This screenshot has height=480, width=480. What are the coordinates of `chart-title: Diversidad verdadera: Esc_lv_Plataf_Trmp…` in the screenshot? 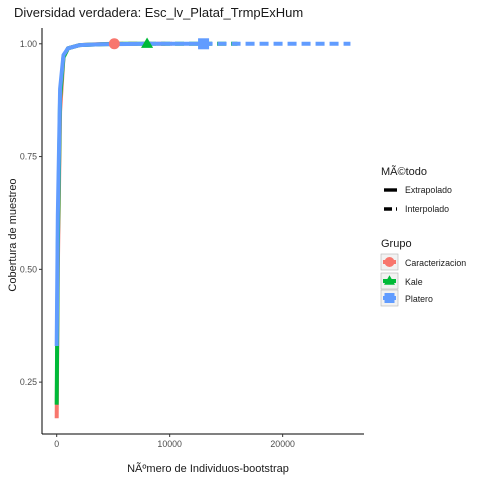 It's located at (158, 12).